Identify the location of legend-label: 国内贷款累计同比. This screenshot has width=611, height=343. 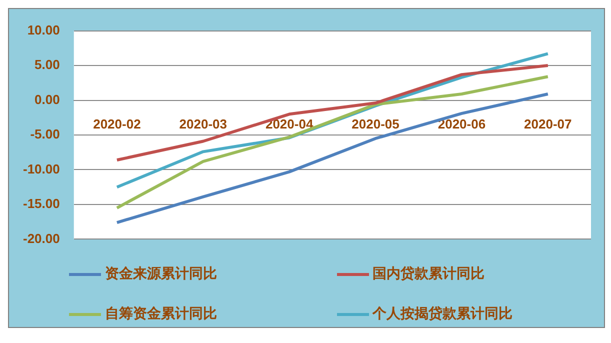
(428, 274).